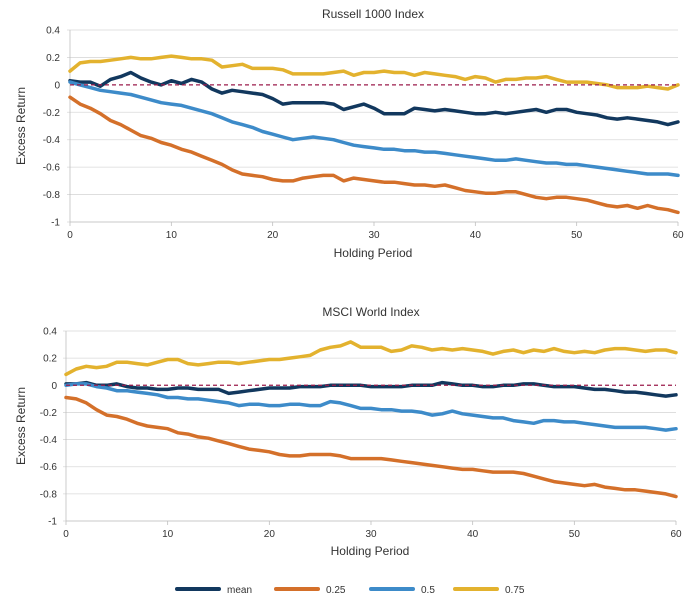 The width and height of the screenshot is (700, 610). What do you see at coordinates (370, 312) in the screenshot?
I see `chart-title: MSCI World Index` at bounding box center [370, 312].